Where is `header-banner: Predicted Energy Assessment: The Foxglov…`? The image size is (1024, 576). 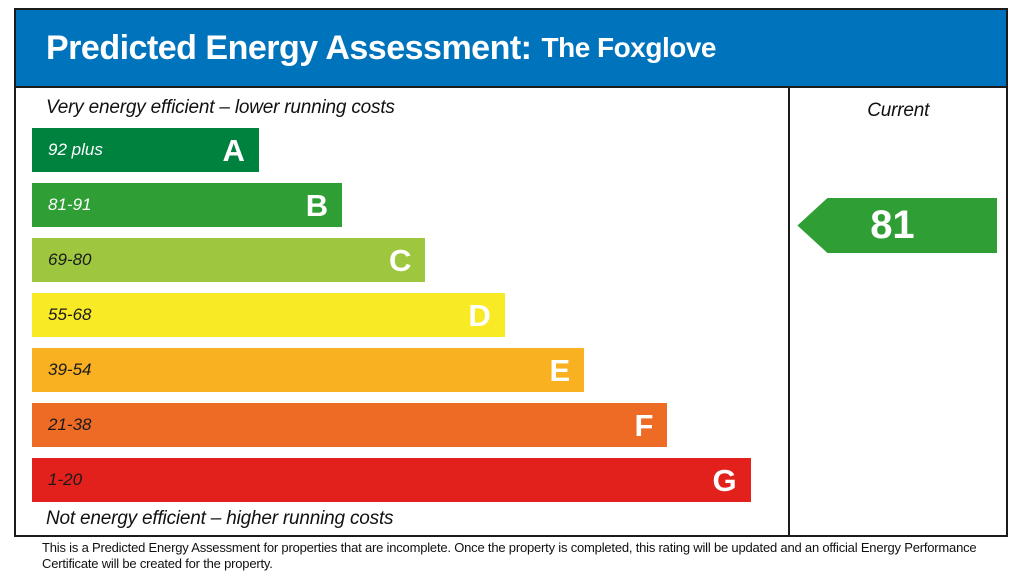 header-banner: Predicted Energy Assessment: The Foxglov… is located at coordinates (511, 49).